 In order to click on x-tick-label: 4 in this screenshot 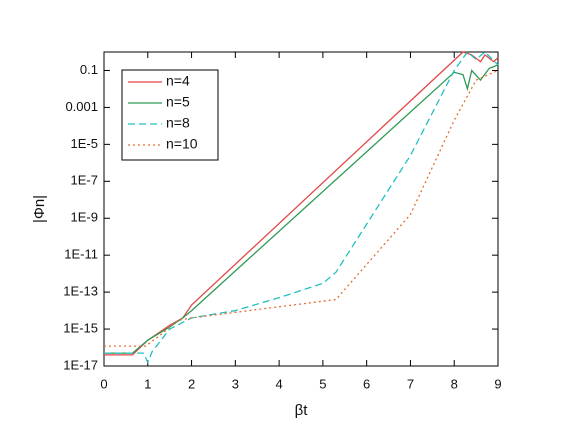, I will do `click(278, 383)`.